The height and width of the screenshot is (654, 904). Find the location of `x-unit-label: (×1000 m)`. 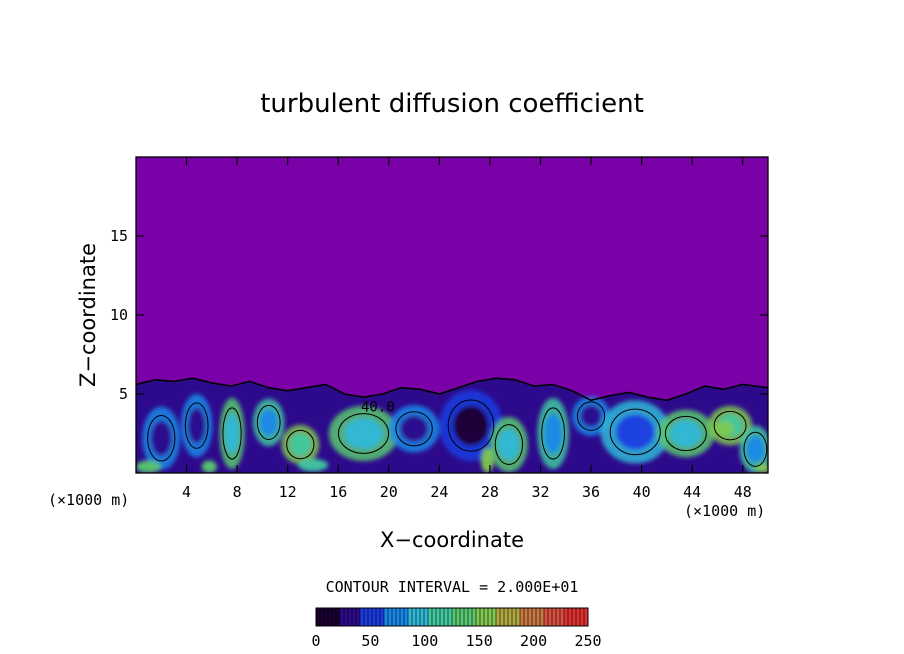

x-unit-label: (×1000 m) is located at coordinates (724, 511).